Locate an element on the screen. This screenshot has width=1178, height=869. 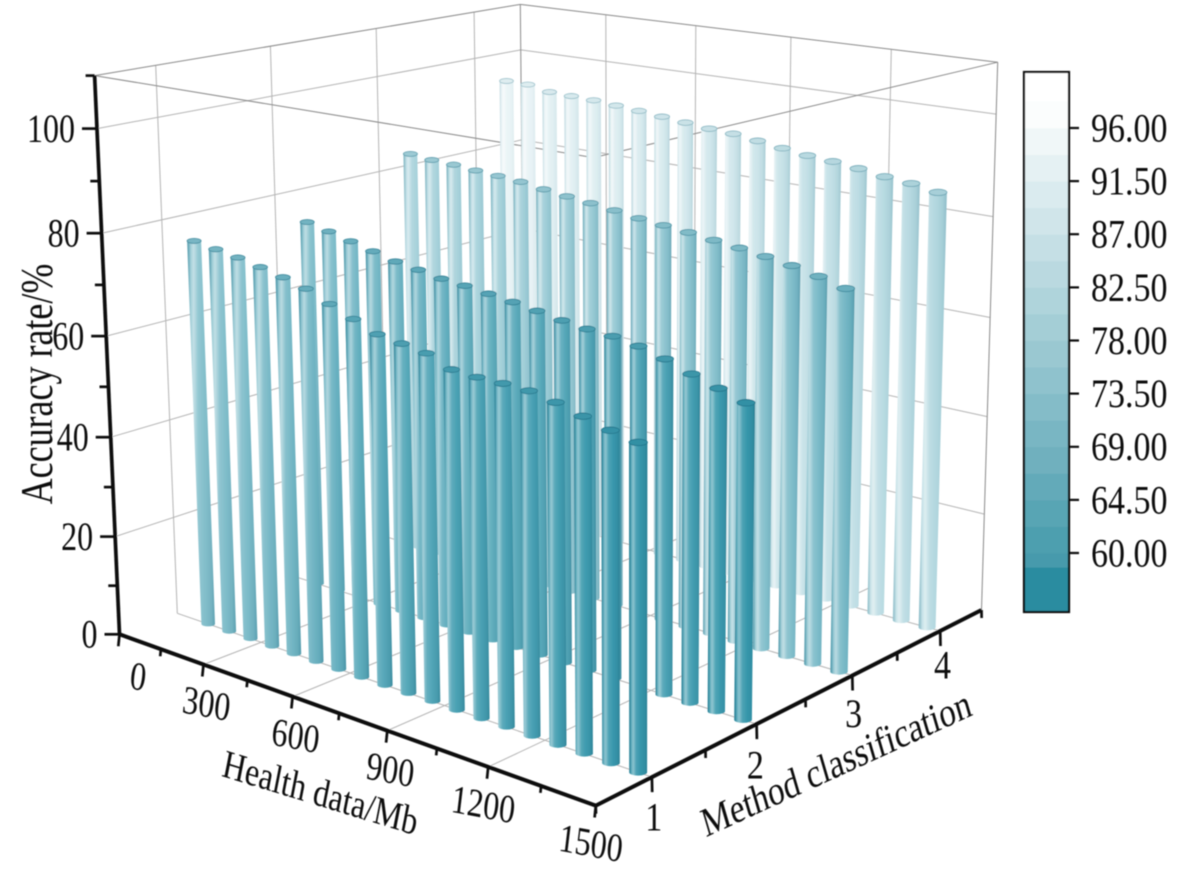
svg-text: 96.00 is located at coordinates (1129, 129).